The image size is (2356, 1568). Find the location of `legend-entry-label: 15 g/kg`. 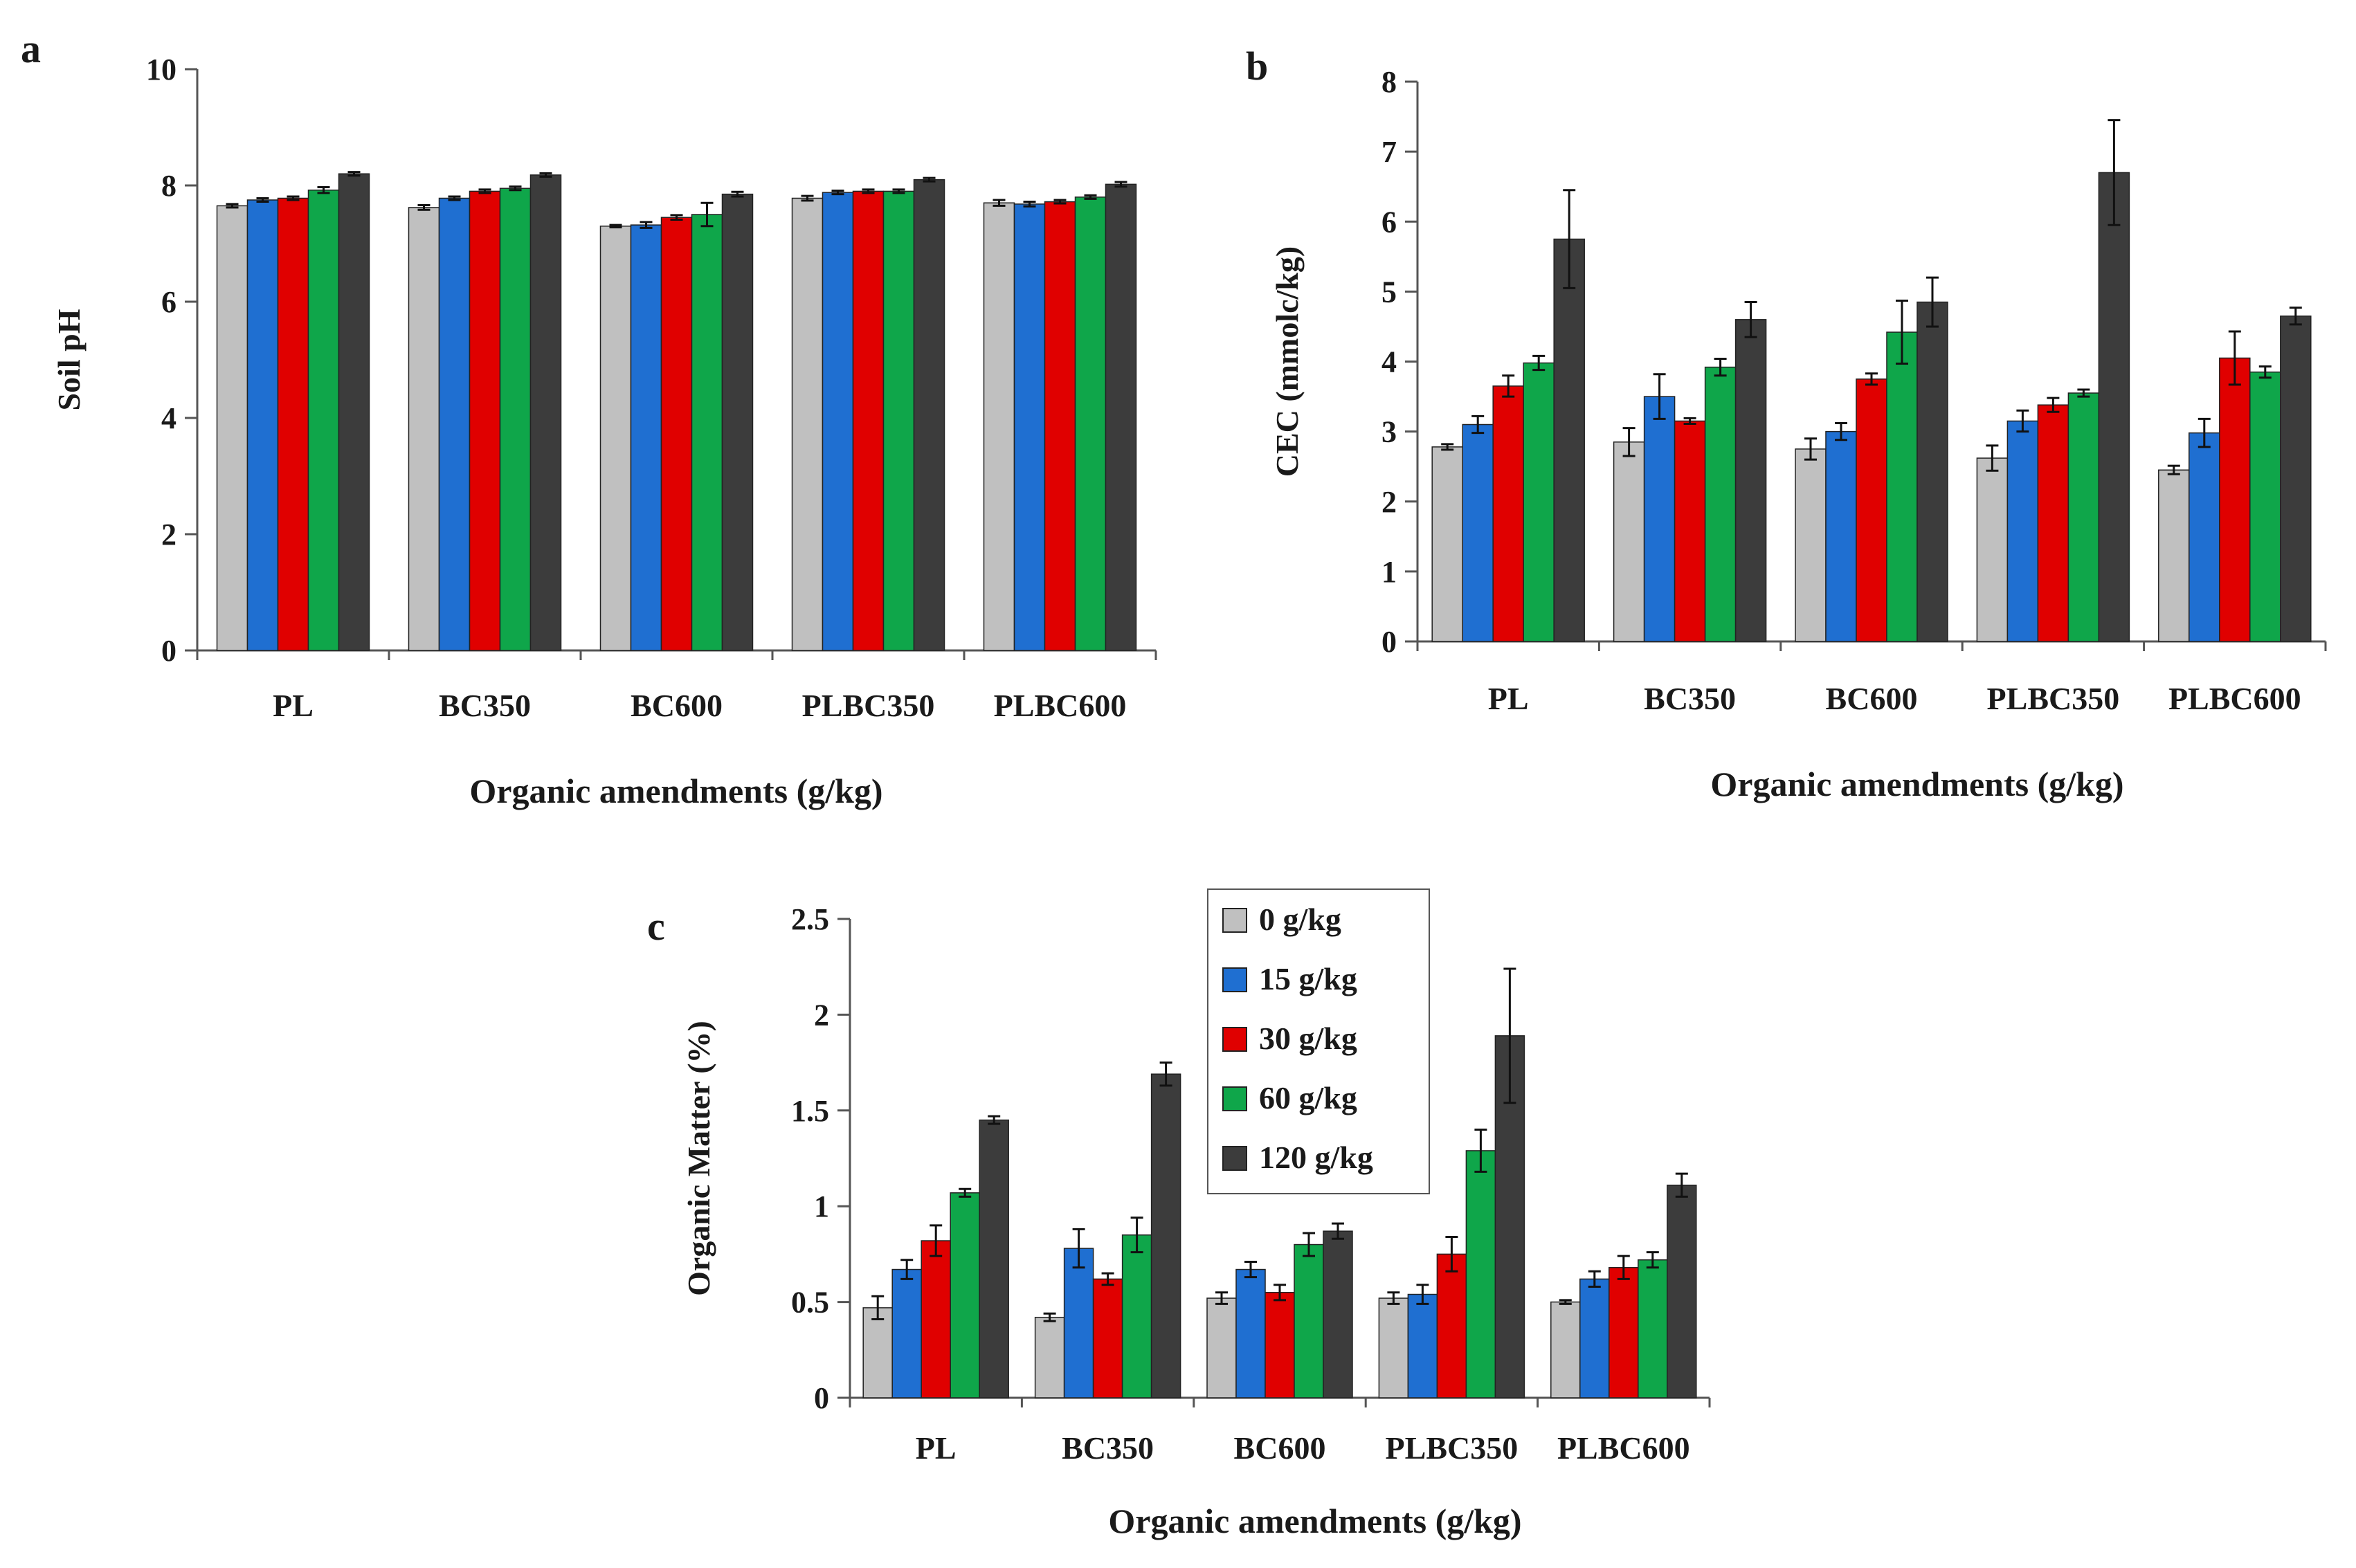

legend-entry-label: 15 g/kg is located at coordinates (1308, 979).